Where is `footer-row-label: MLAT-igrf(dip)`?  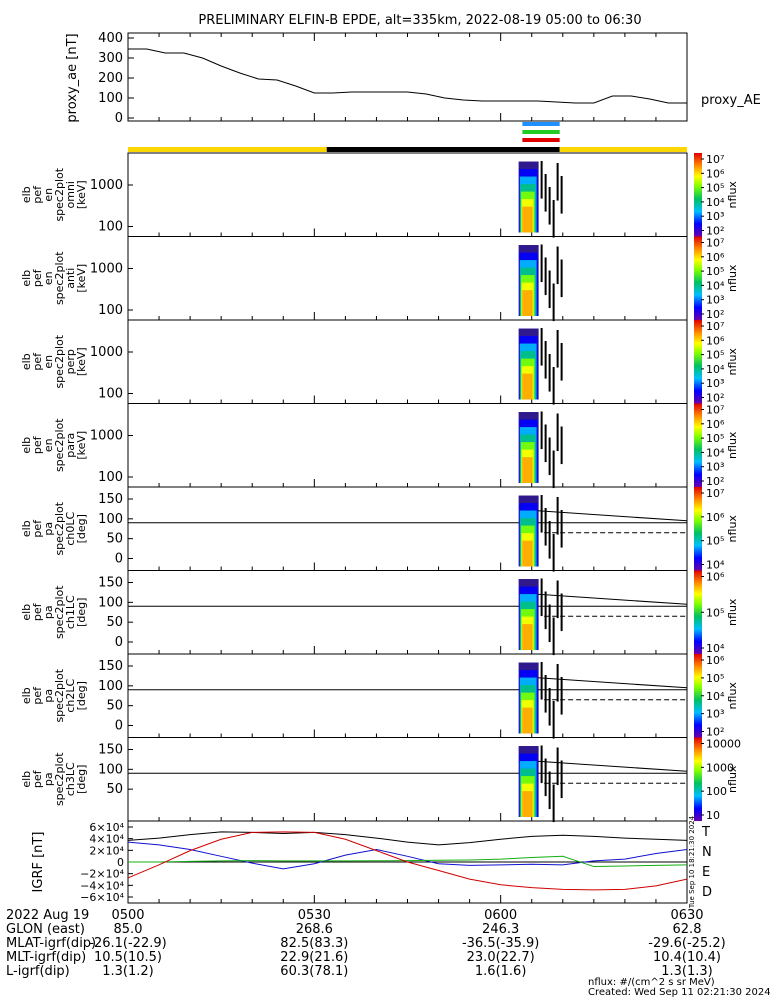
footer-row-label: MLAT-igrf(dip) is located at coordinates (51, 943).